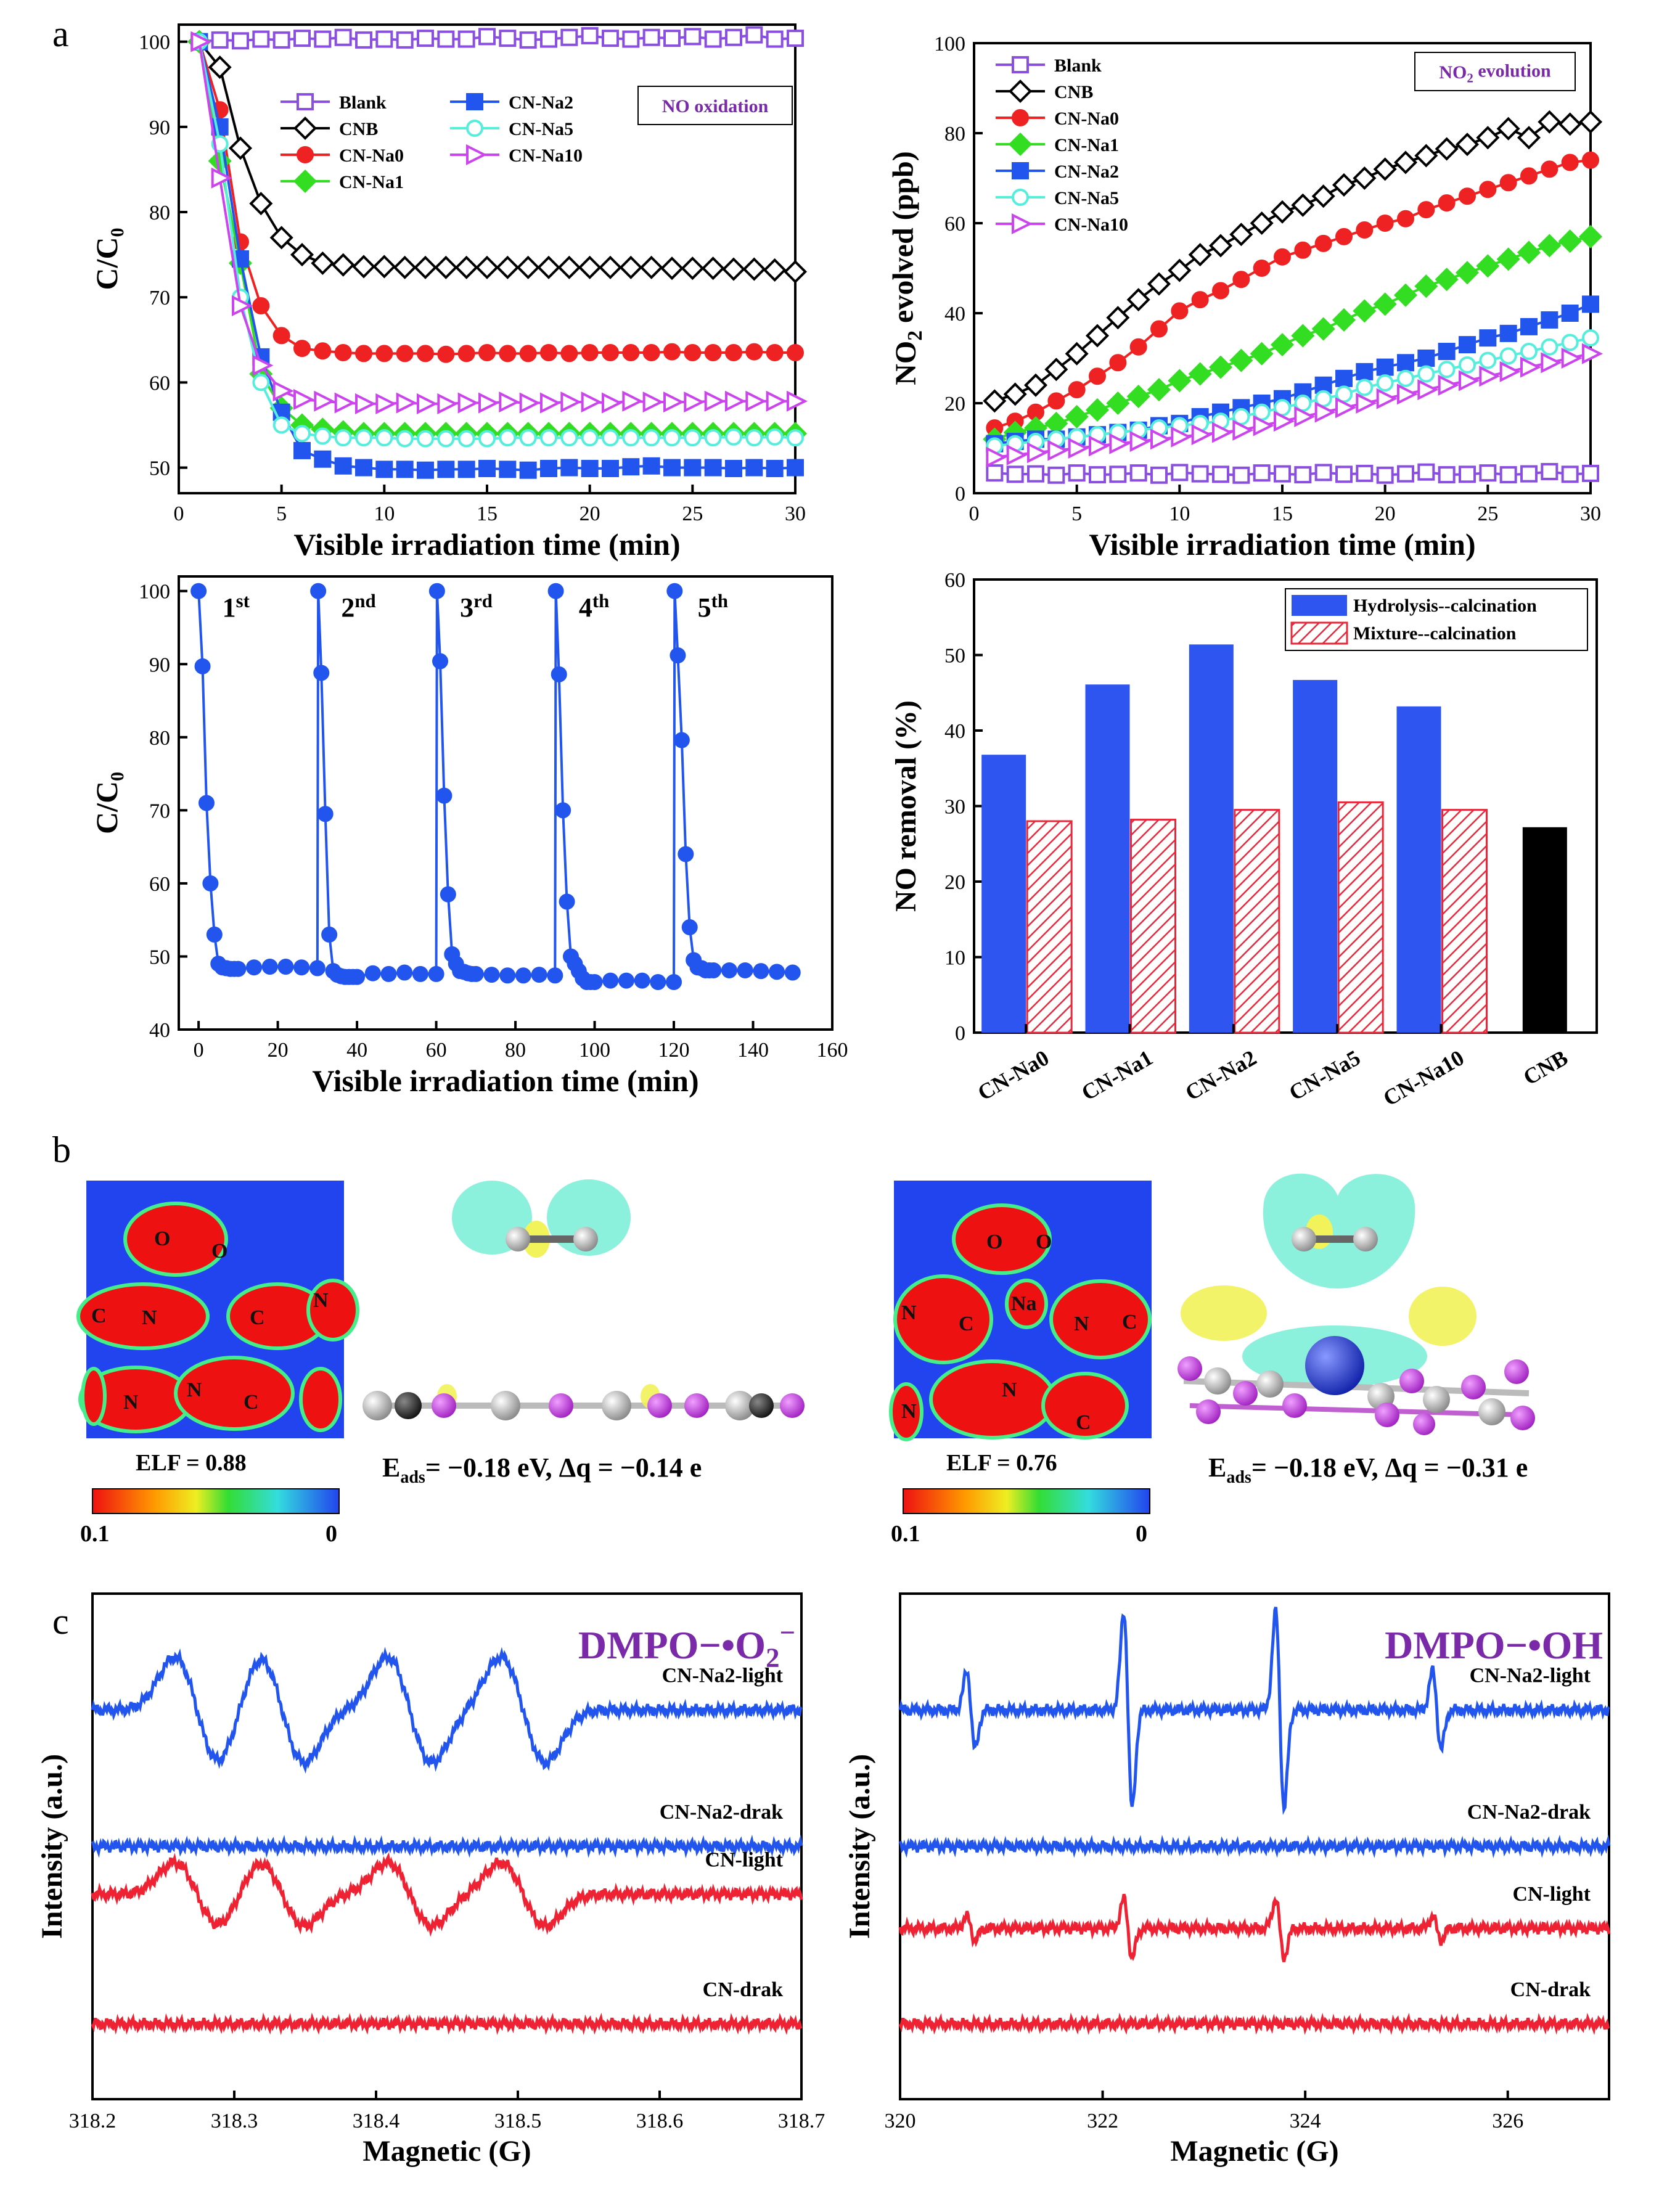  I want to click on legend-label: Hydrolysis--calcination, so click(1445, 606).